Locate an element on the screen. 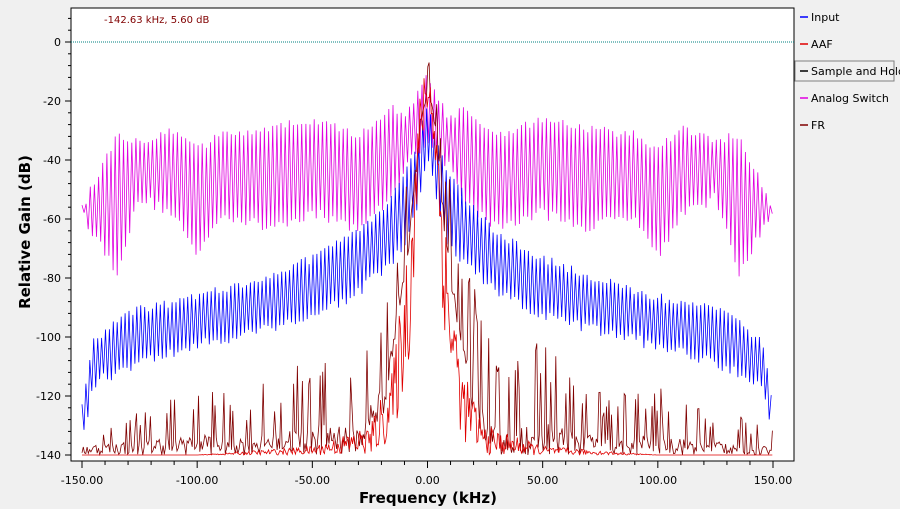 This screenshot has width=900, height=509. readout-text: -142.63 kHz, 5.60 dB is located at coordinates (156, 20).